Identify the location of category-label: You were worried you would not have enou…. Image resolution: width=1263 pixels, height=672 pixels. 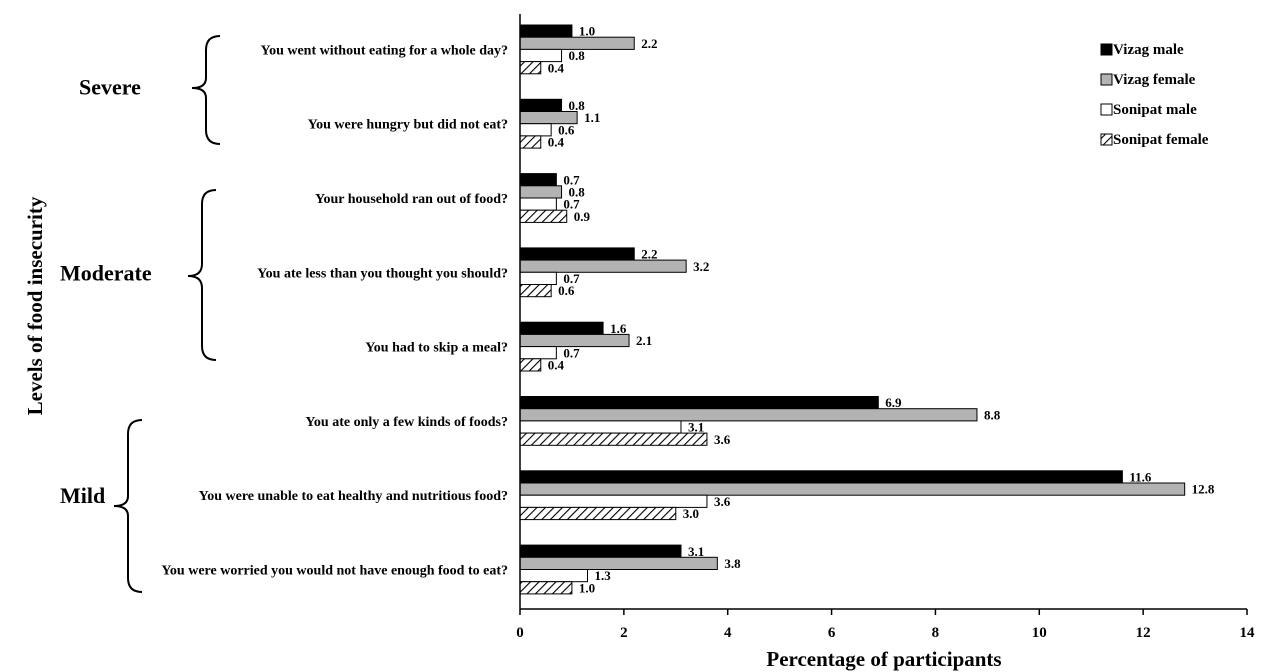
(334, 571).